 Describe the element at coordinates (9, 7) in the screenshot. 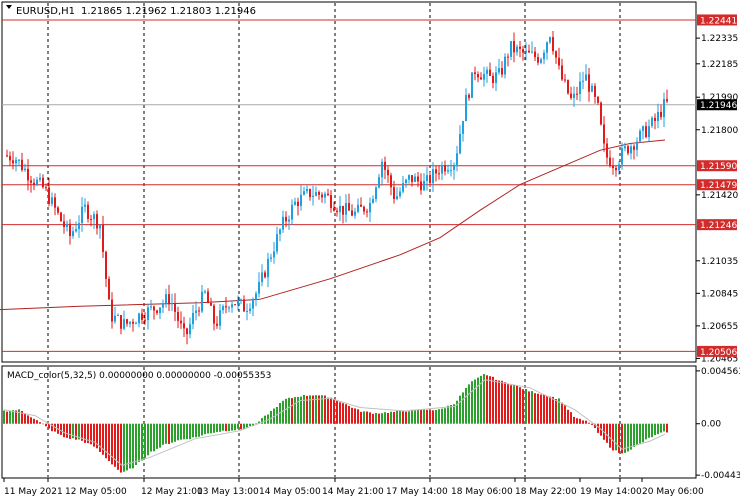

I see `symbol-dropdown-icon` at that location.